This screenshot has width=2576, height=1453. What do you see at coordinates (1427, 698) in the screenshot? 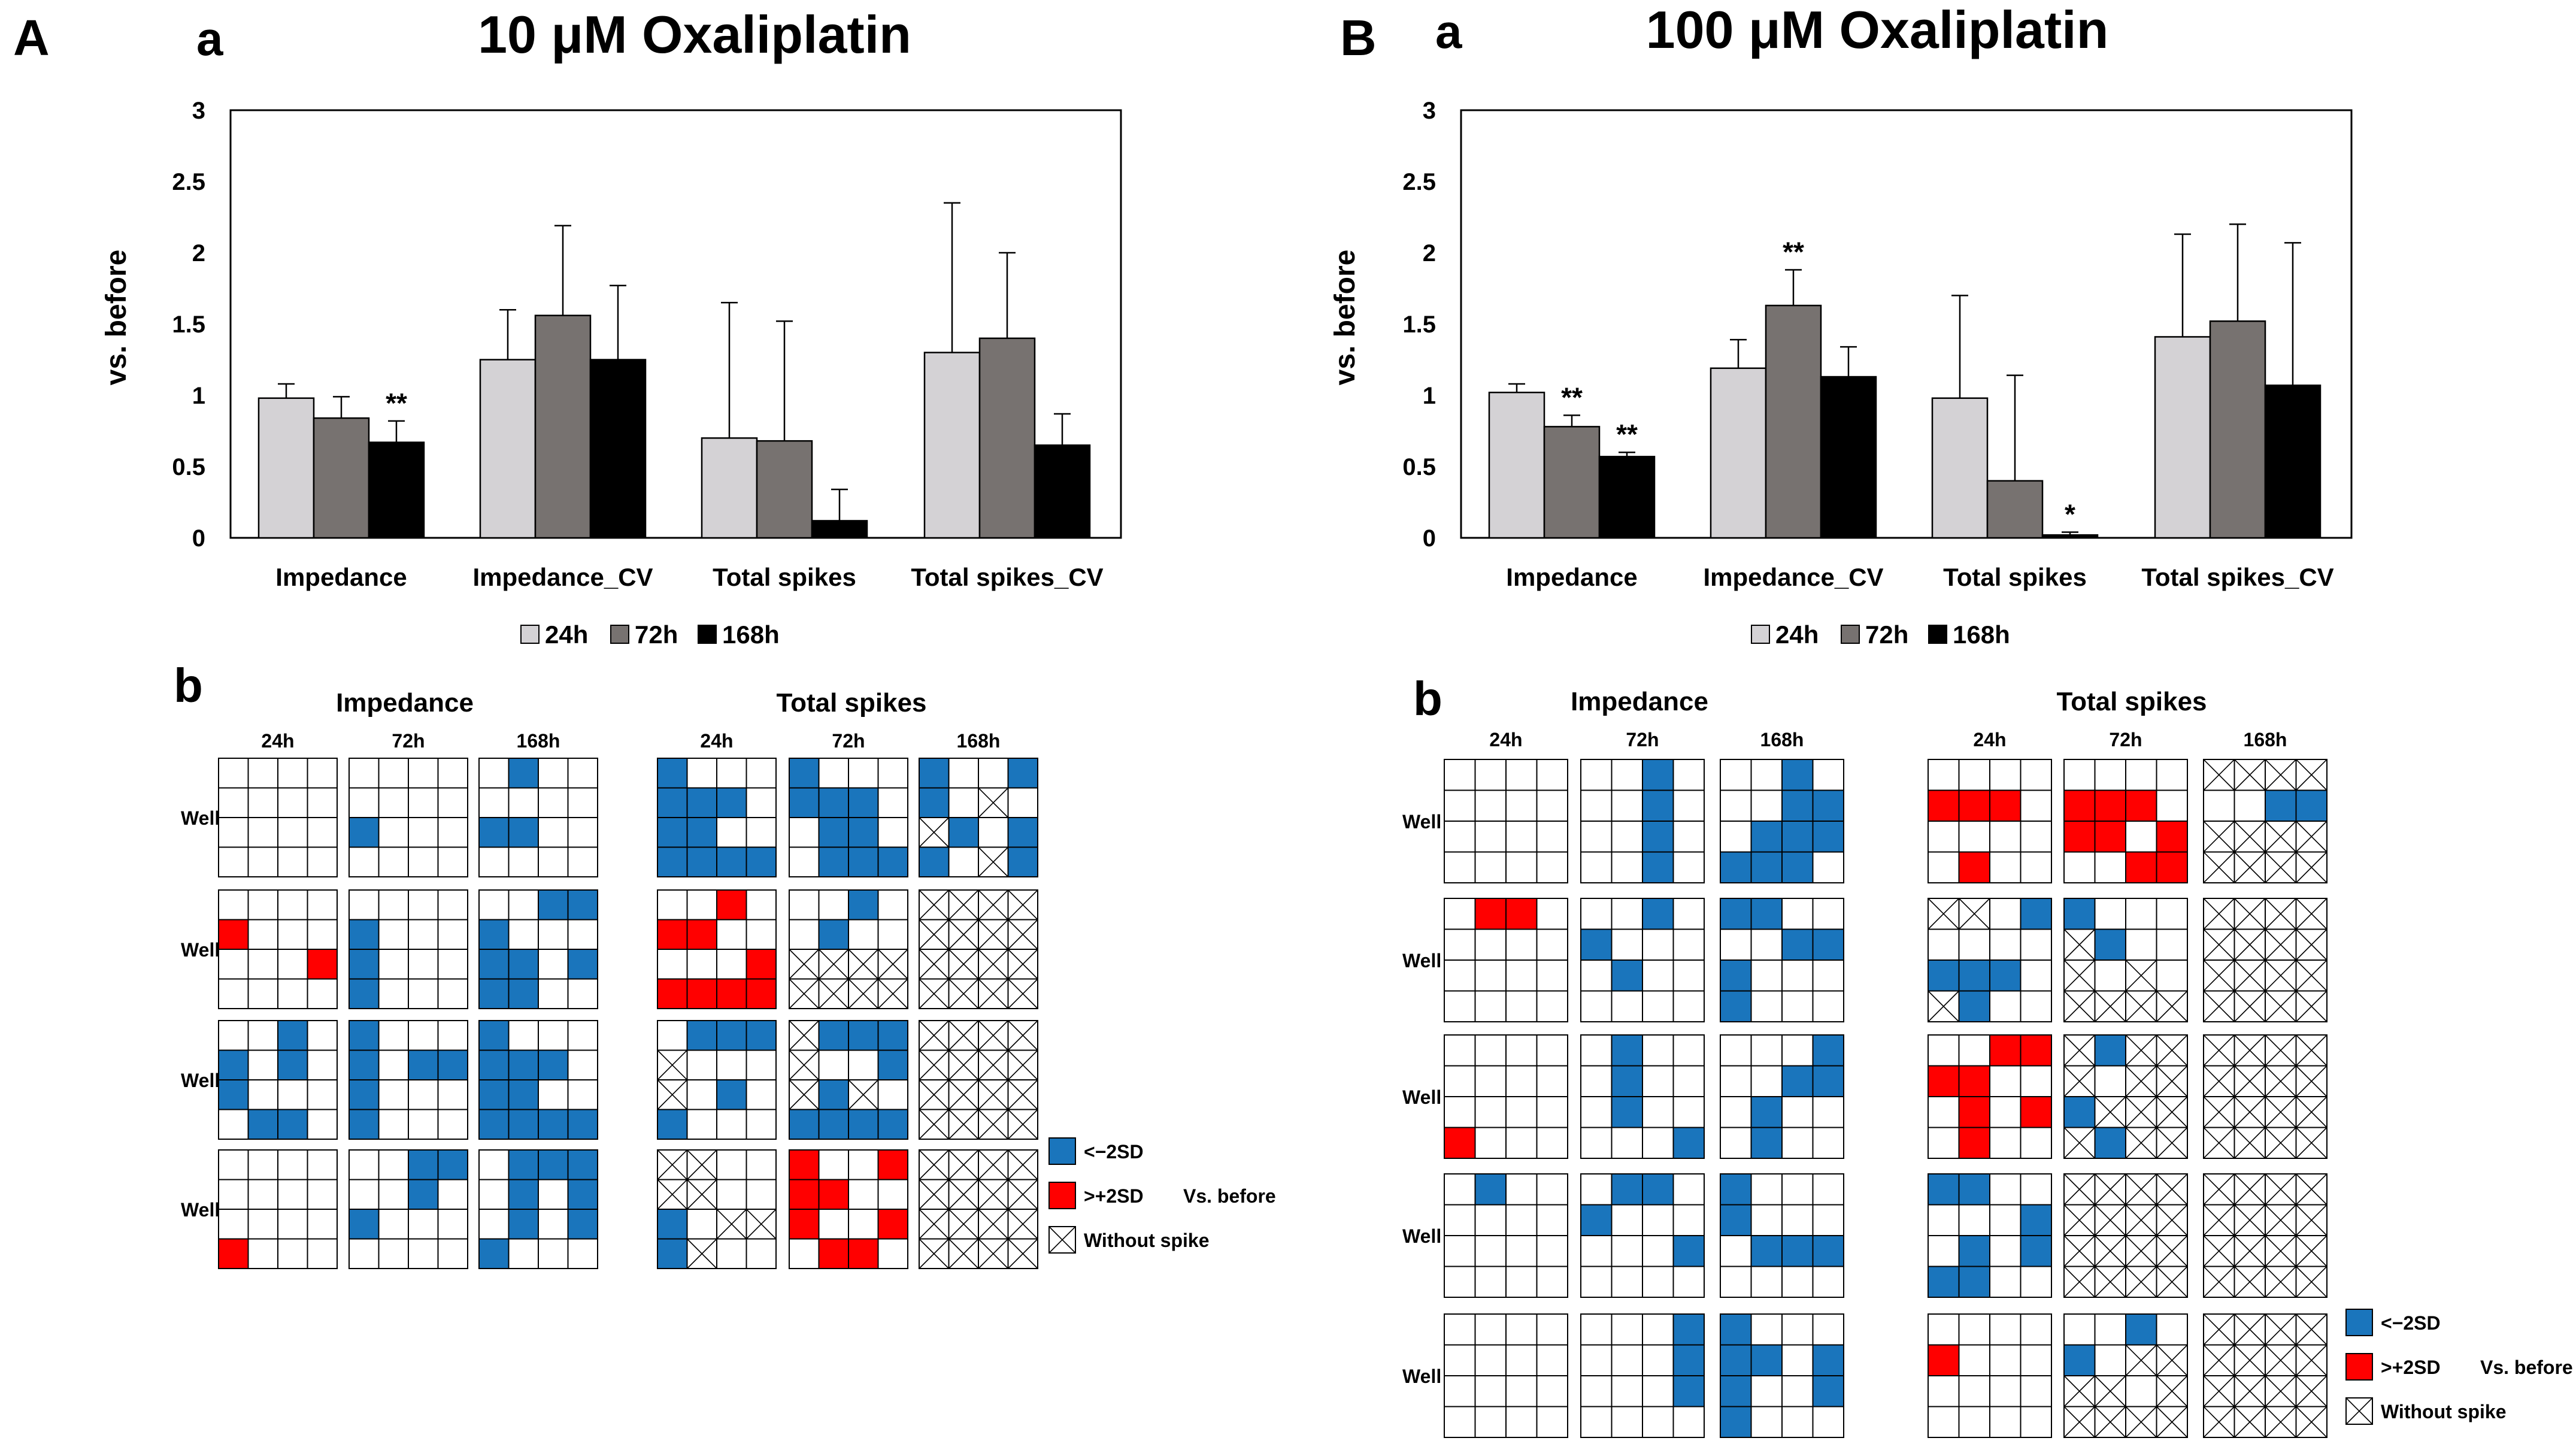
I see `panel-b-sub-b: b` at bounding box center [1427, 698].